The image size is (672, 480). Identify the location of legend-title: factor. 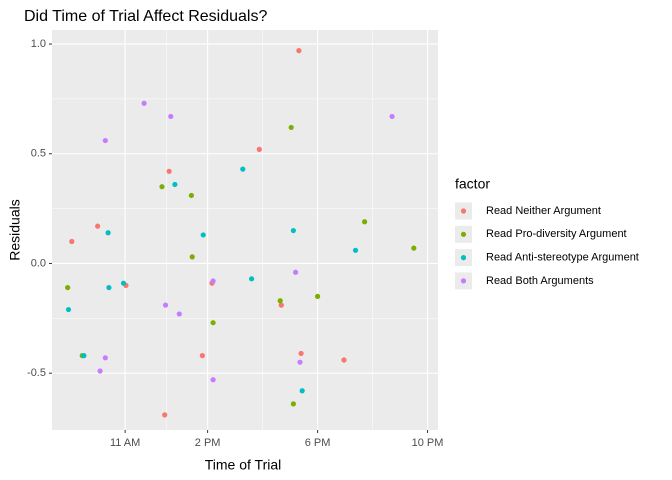
(472, 184).